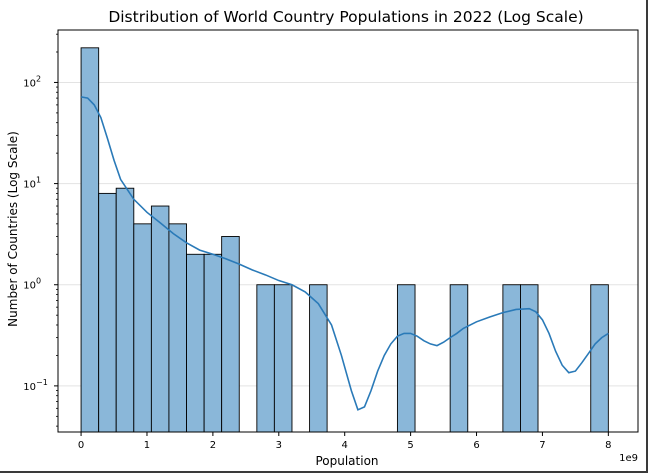  I want to click on x-tick-label: 0, so click(81, 445).